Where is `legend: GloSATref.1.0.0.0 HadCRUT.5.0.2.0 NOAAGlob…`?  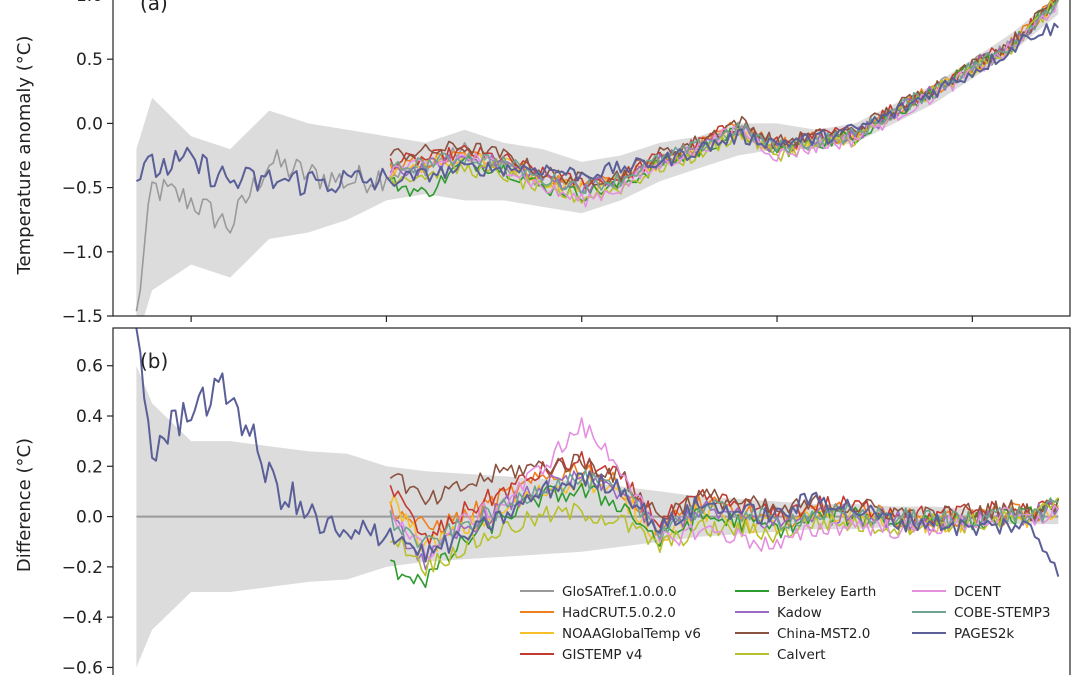
legend: GloSATref.1.0.0.0 HadCRUT.5.0.2.0 NOAAGlob… is located at coordinates (785, 623).